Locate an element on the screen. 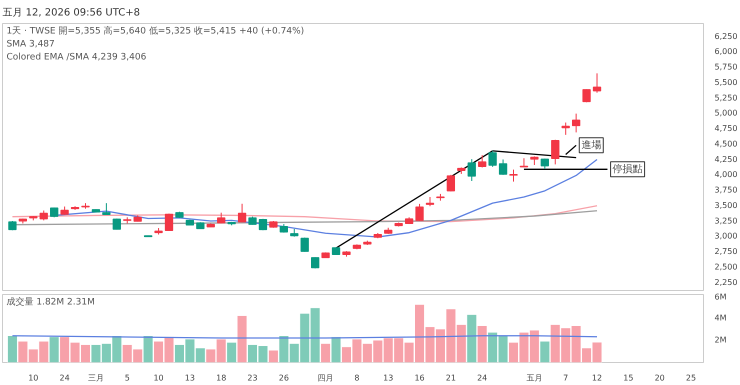 This screenshot has width=740, height=385. x-tick-label: 三月 is located at coordinates (96, 378).